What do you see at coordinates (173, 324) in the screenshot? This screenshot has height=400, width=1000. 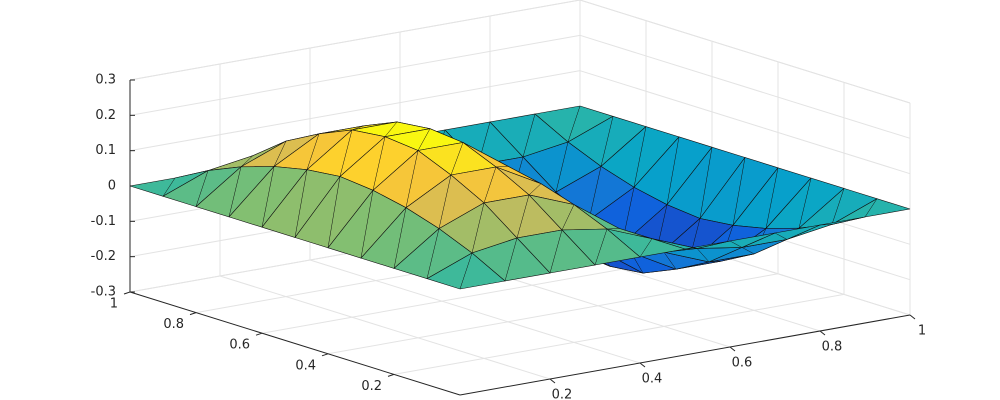 I see `y-tick-label: 0.8` at bounding box center [173, 324].